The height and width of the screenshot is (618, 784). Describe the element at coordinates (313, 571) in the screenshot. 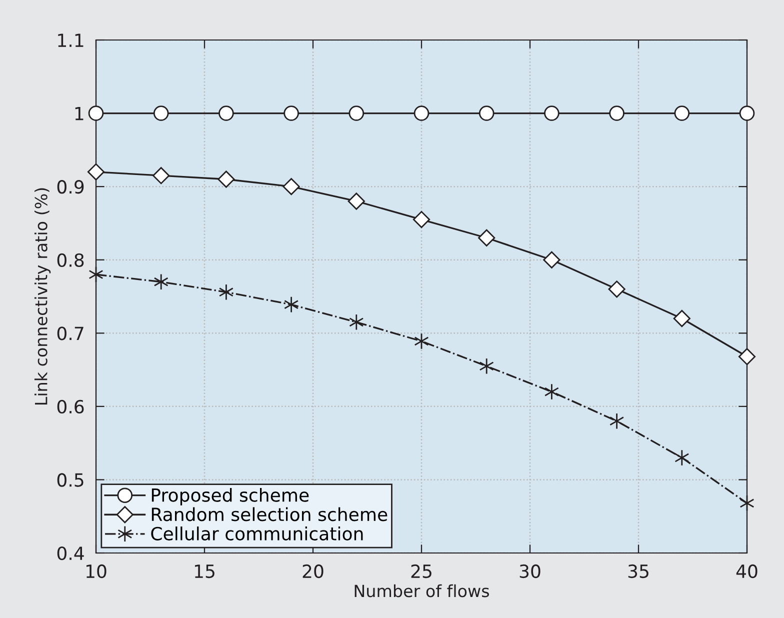

I see `x-tick-label: 20` at that location.